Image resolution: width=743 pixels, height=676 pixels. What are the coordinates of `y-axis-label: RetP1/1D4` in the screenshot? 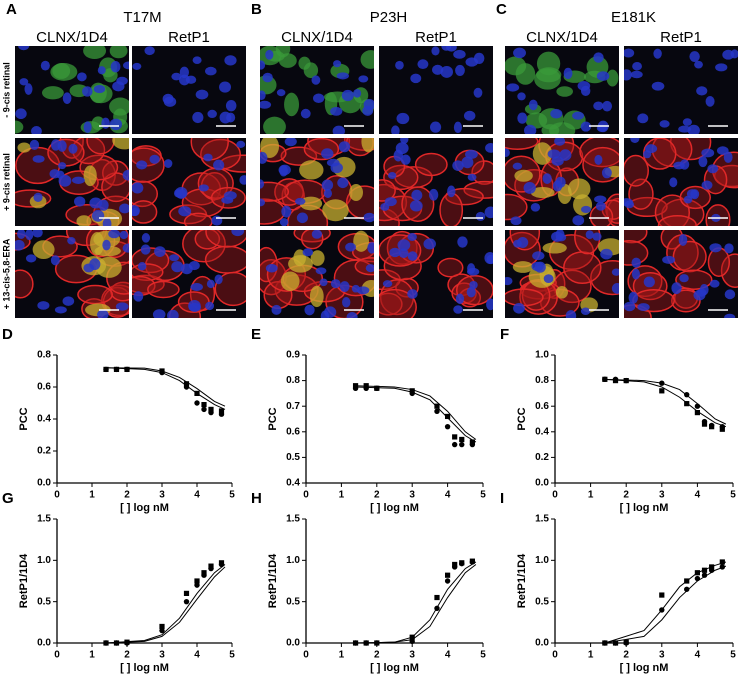 It's located at (522, 580).